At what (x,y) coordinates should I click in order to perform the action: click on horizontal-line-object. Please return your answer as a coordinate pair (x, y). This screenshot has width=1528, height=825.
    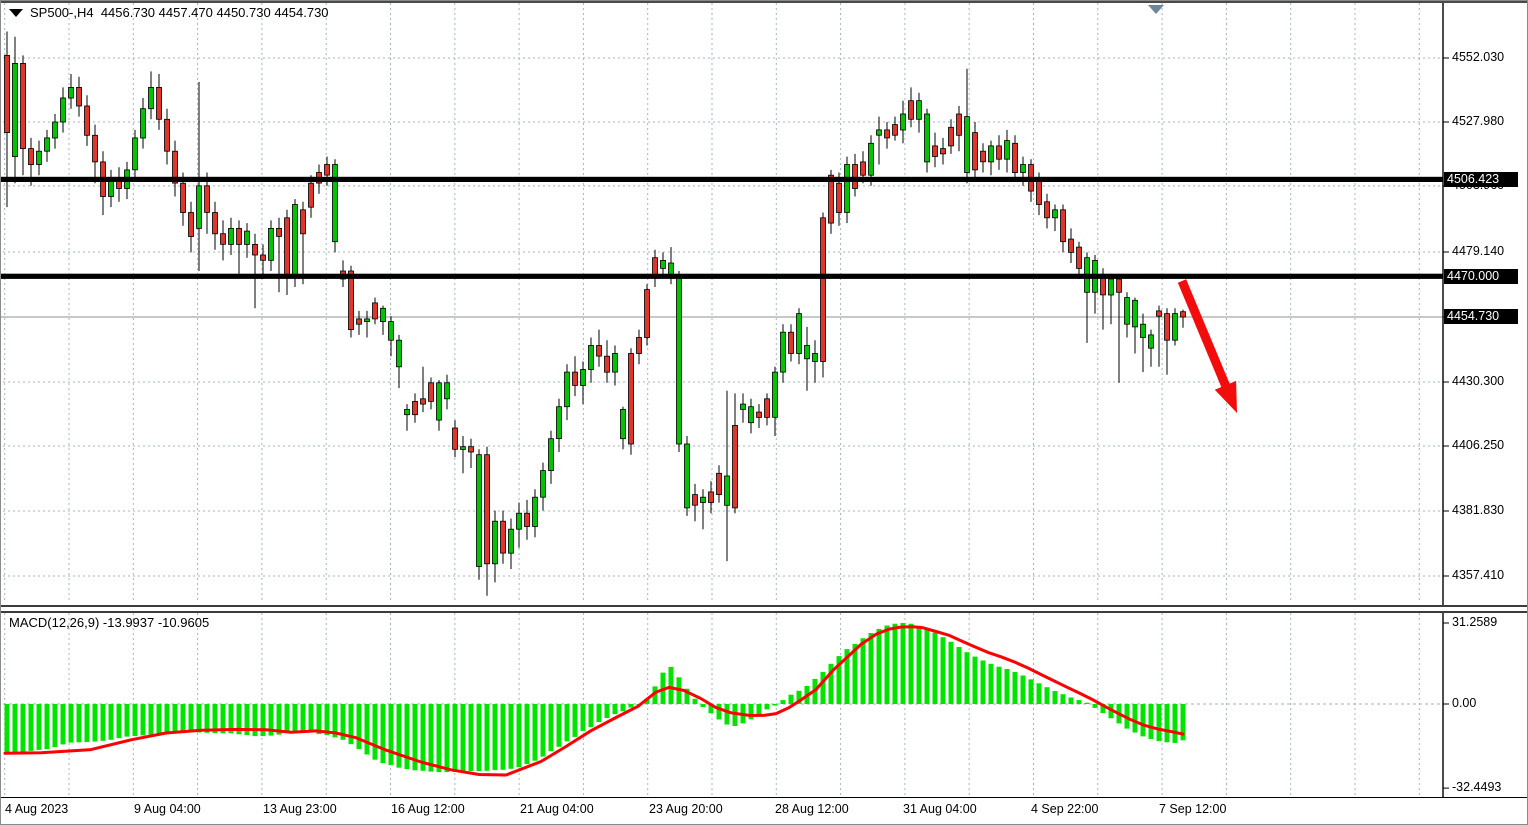
    Looking at the image, I should click on (722, 179).